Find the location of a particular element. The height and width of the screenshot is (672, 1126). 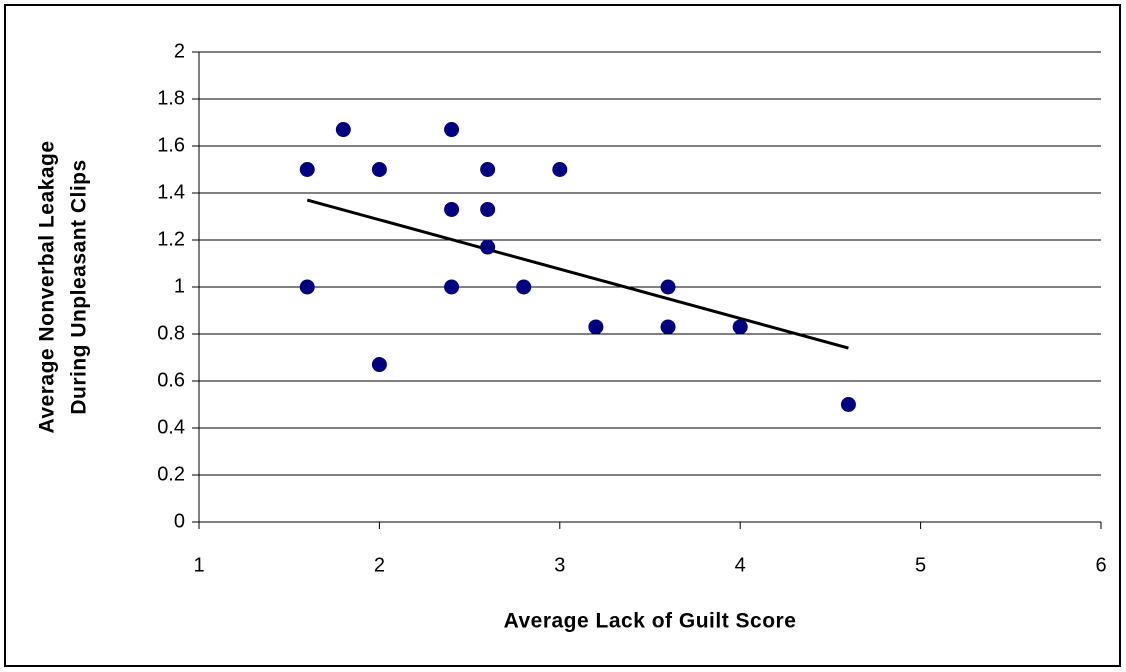

y-tick-label: 1.6 is located at coordinates (171, 145).